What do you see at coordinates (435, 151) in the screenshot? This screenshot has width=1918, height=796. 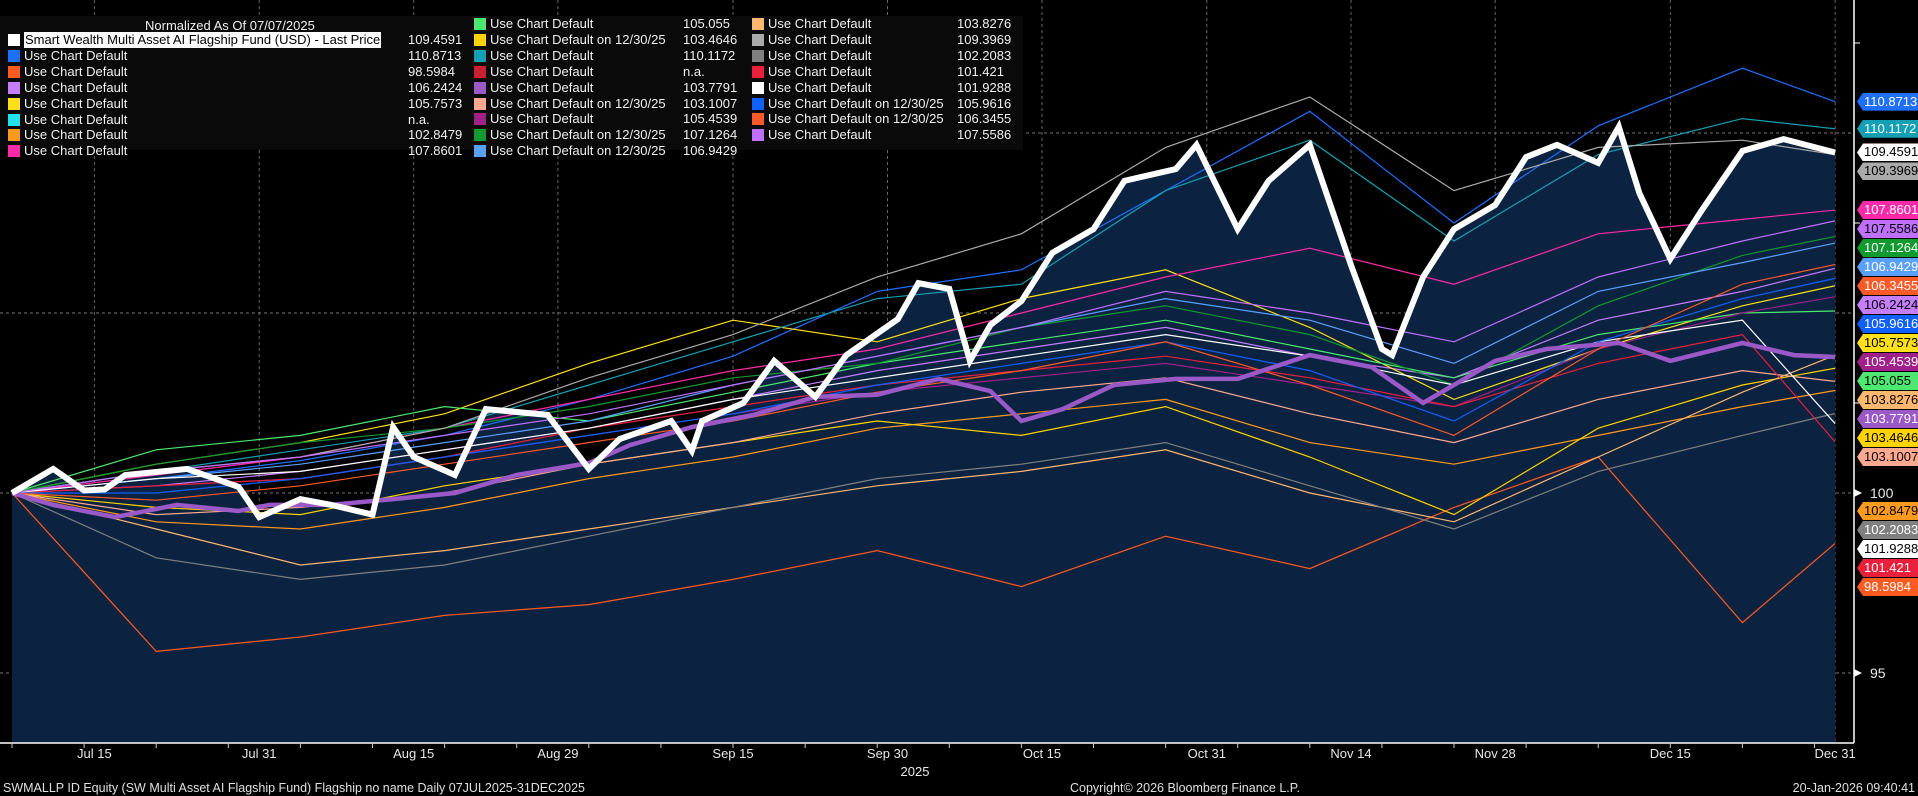 I see `legend-value: 107.8601` at bounding box center [435, 151].